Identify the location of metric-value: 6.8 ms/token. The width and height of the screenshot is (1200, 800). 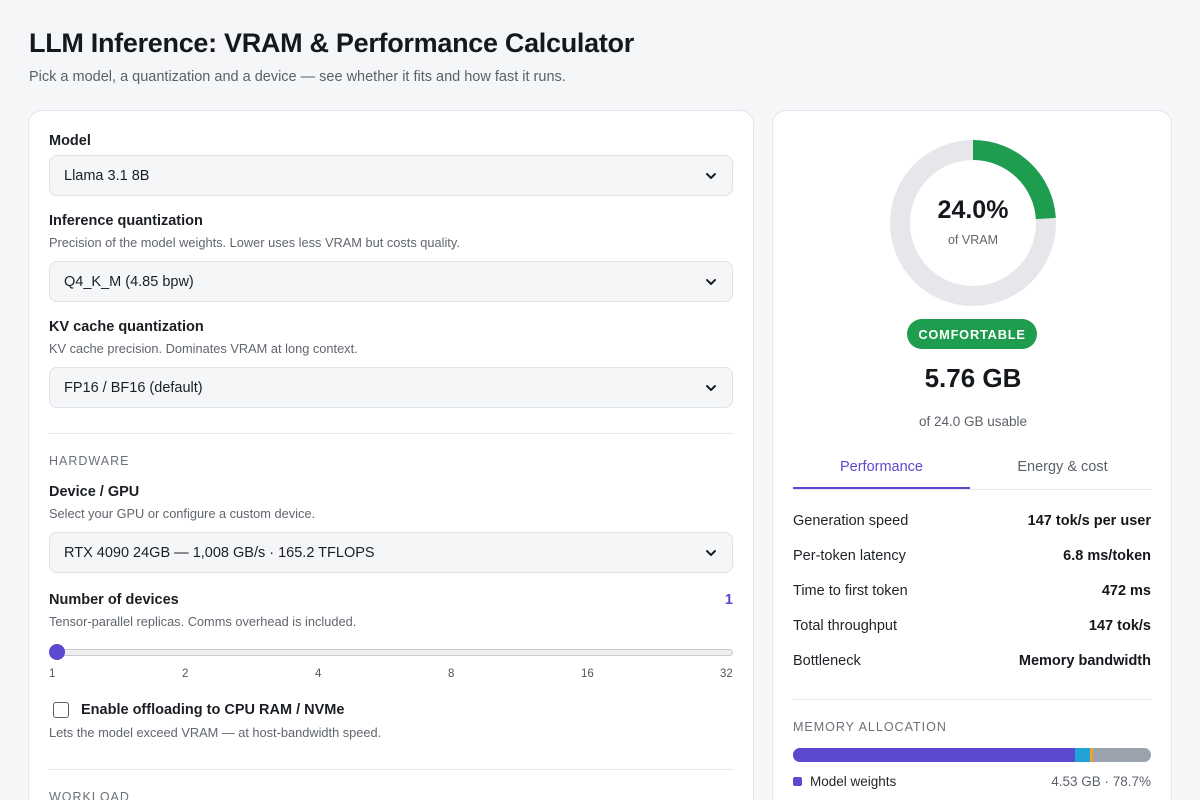
(1107, 556).